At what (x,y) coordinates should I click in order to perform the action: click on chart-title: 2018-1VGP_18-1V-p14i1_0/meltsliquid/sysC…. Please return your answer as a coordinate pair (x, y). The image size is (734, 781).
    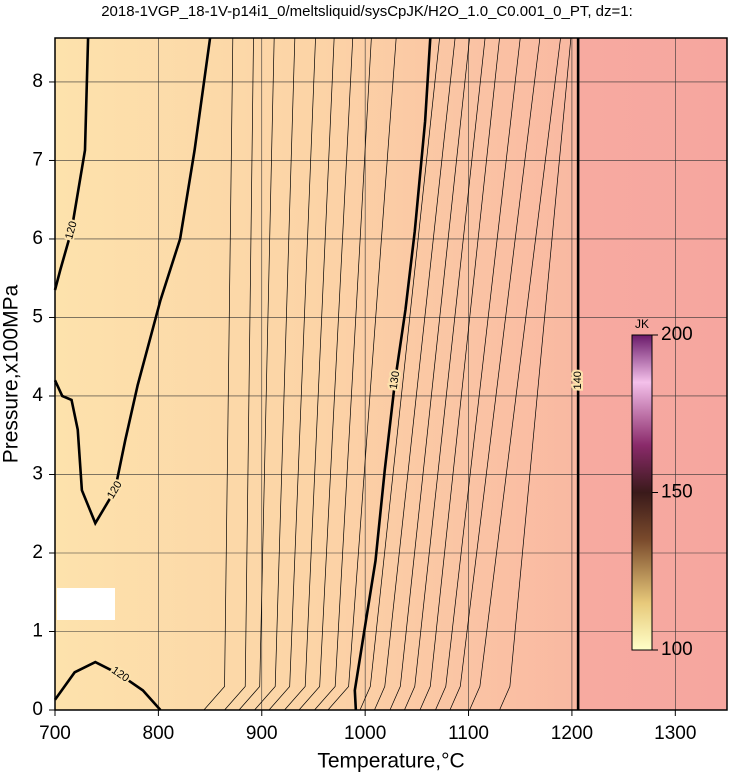
    Looking at the image, I should click on (367, 11).